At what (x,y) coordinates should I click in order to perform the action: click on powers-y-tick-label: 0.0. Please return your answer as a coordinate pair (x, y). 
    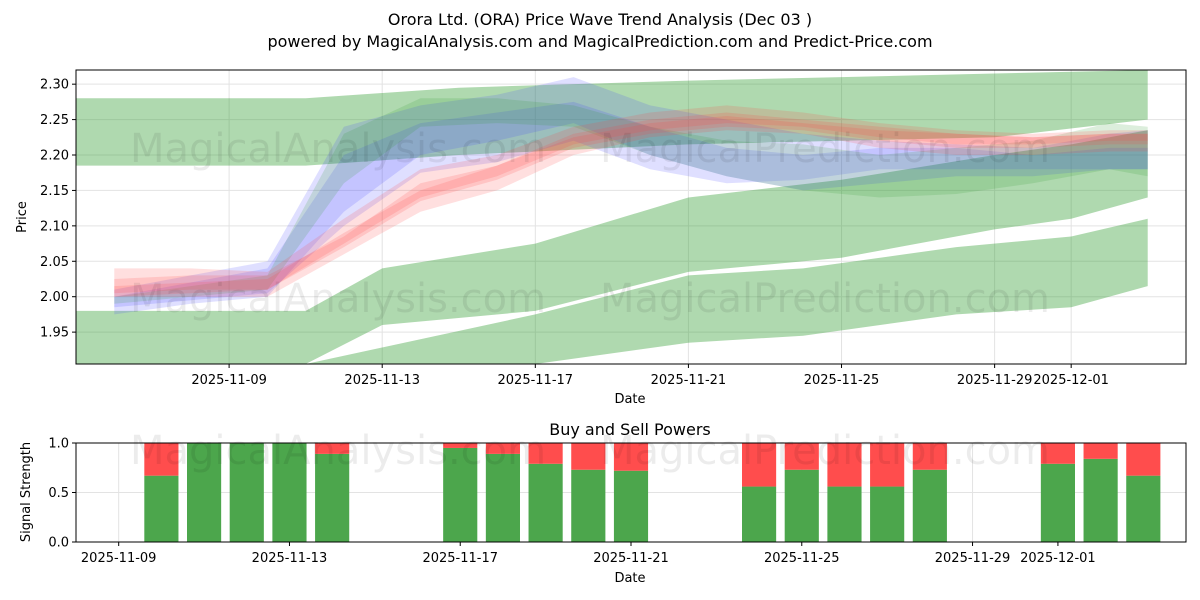
    Looking at the image, I should click on (58, 543).